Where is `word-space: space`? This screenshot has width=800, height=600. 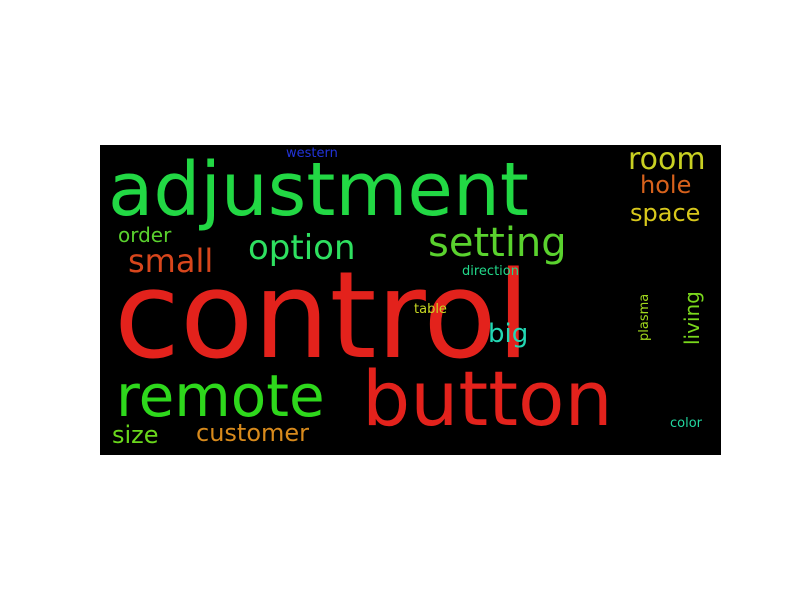 word-space: space is located at coordinates (665, 213).